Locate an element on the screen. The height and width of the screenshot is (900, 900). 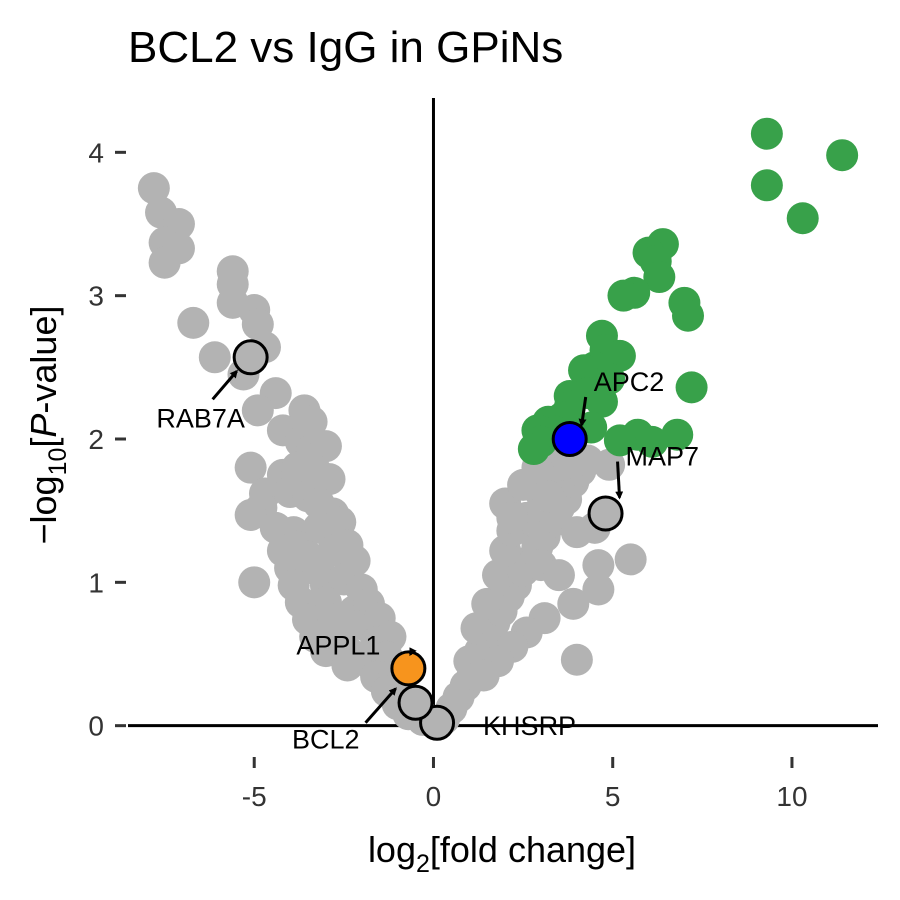
point-label-rab7a: RAB7A is located at coordinates (200, 418).